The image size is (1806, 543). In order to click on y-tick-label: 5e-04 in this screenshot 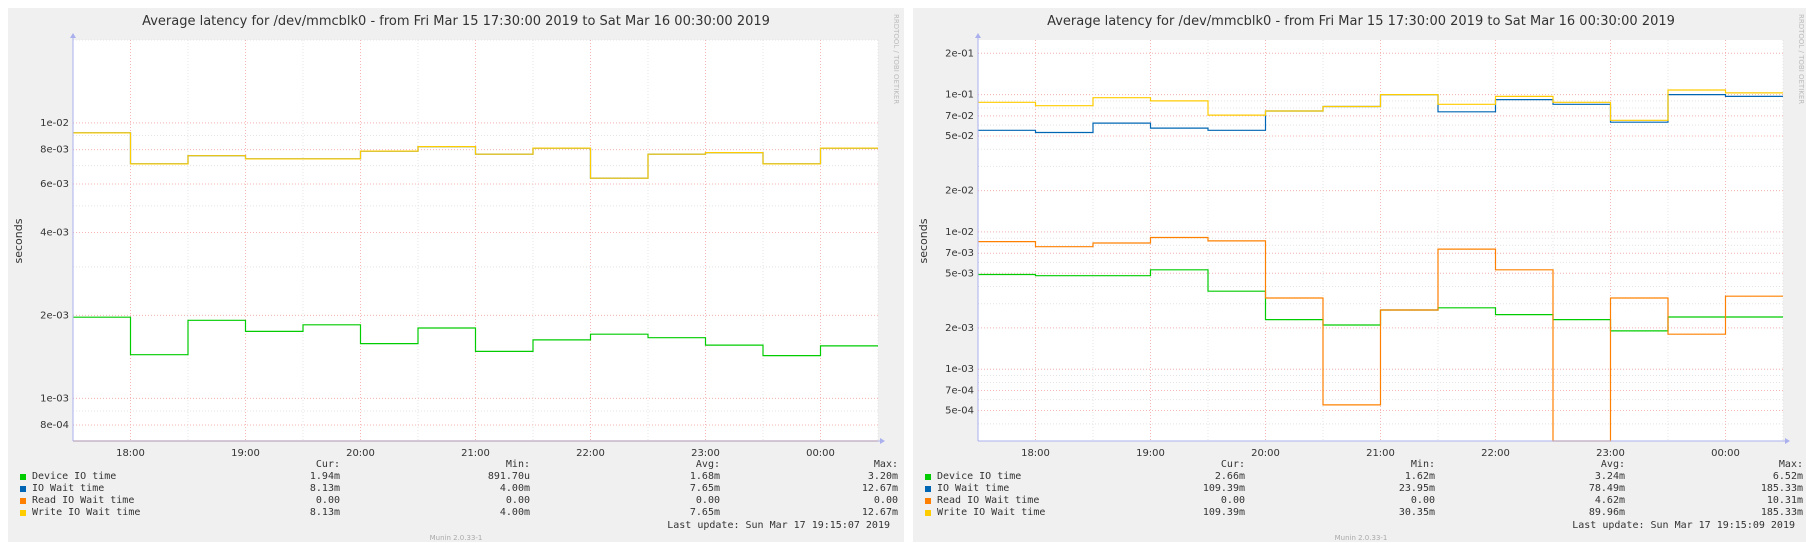, I will do `click(959, 411)`.